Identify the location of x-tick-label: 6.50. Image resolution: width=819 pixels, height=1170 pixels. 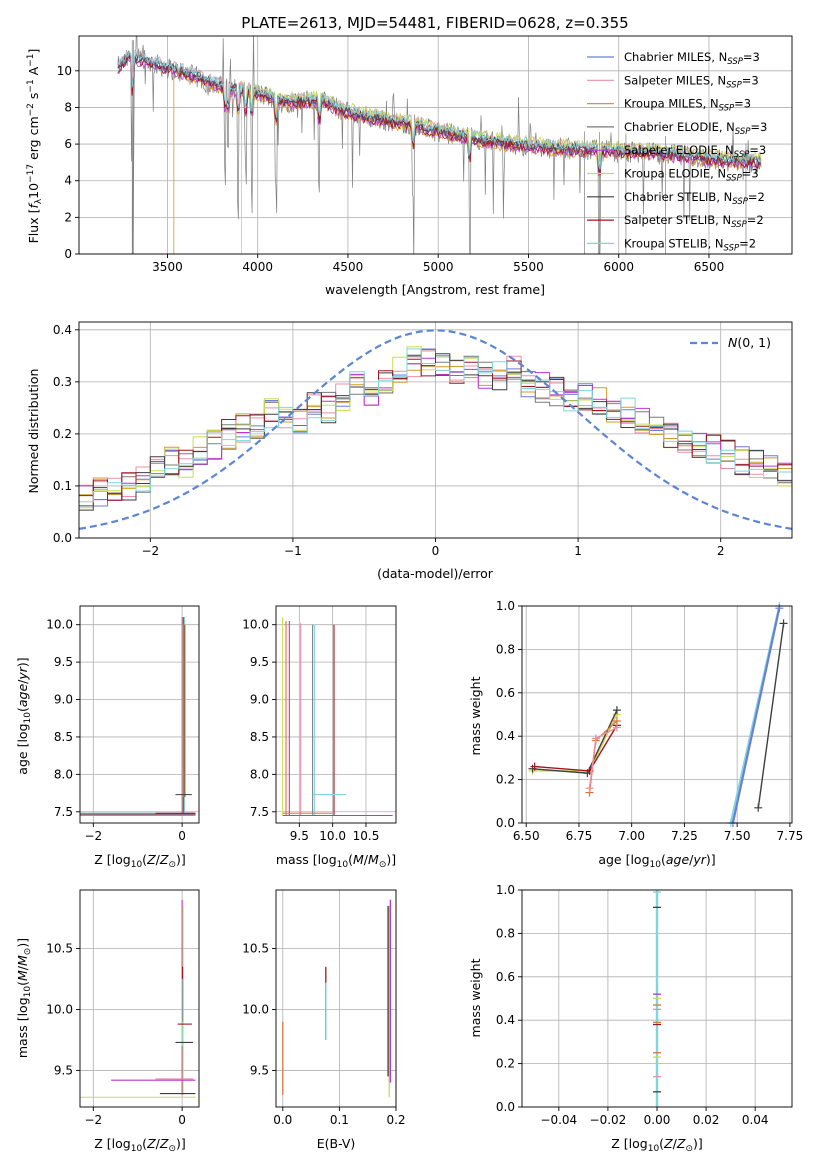
(526, 836).